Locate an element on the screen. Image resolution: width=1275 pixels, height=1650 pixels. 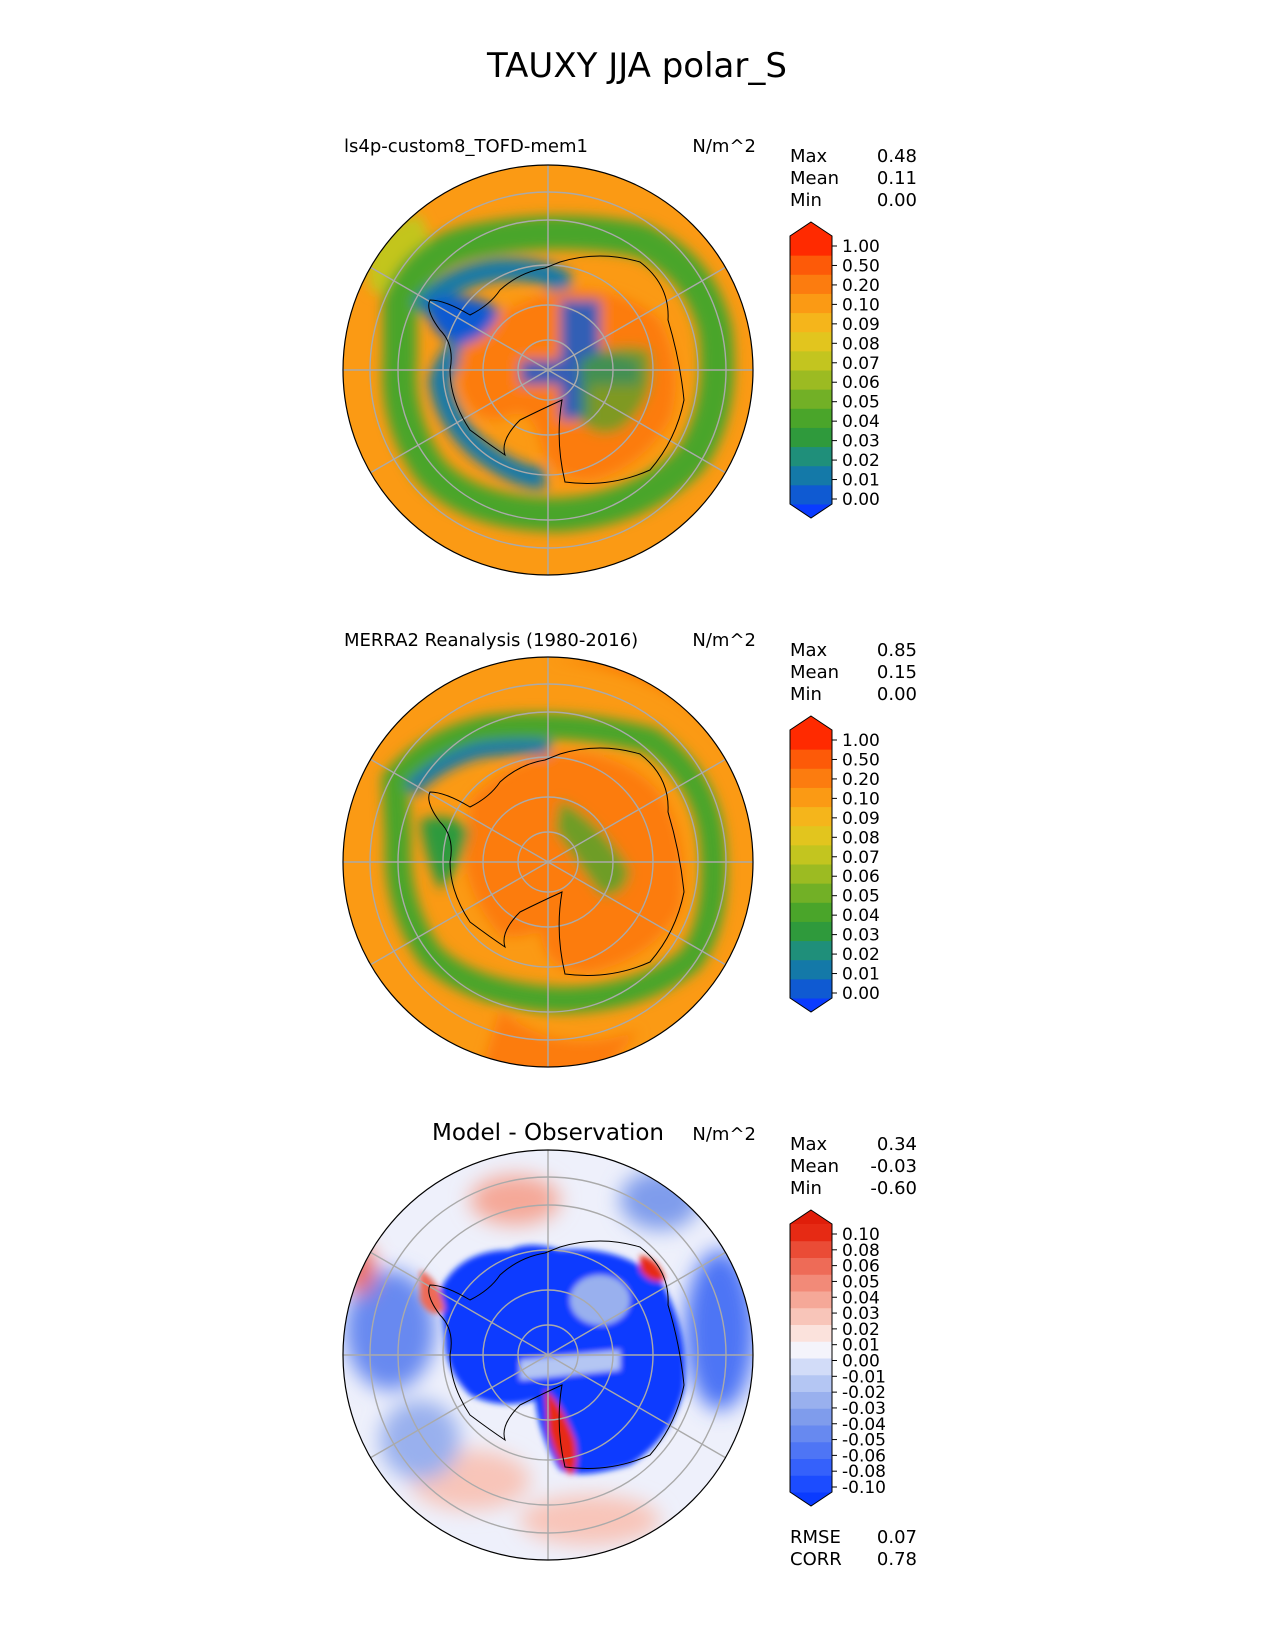
colorbar-tick-label: 0.20 is located at coordinates (861, 780).